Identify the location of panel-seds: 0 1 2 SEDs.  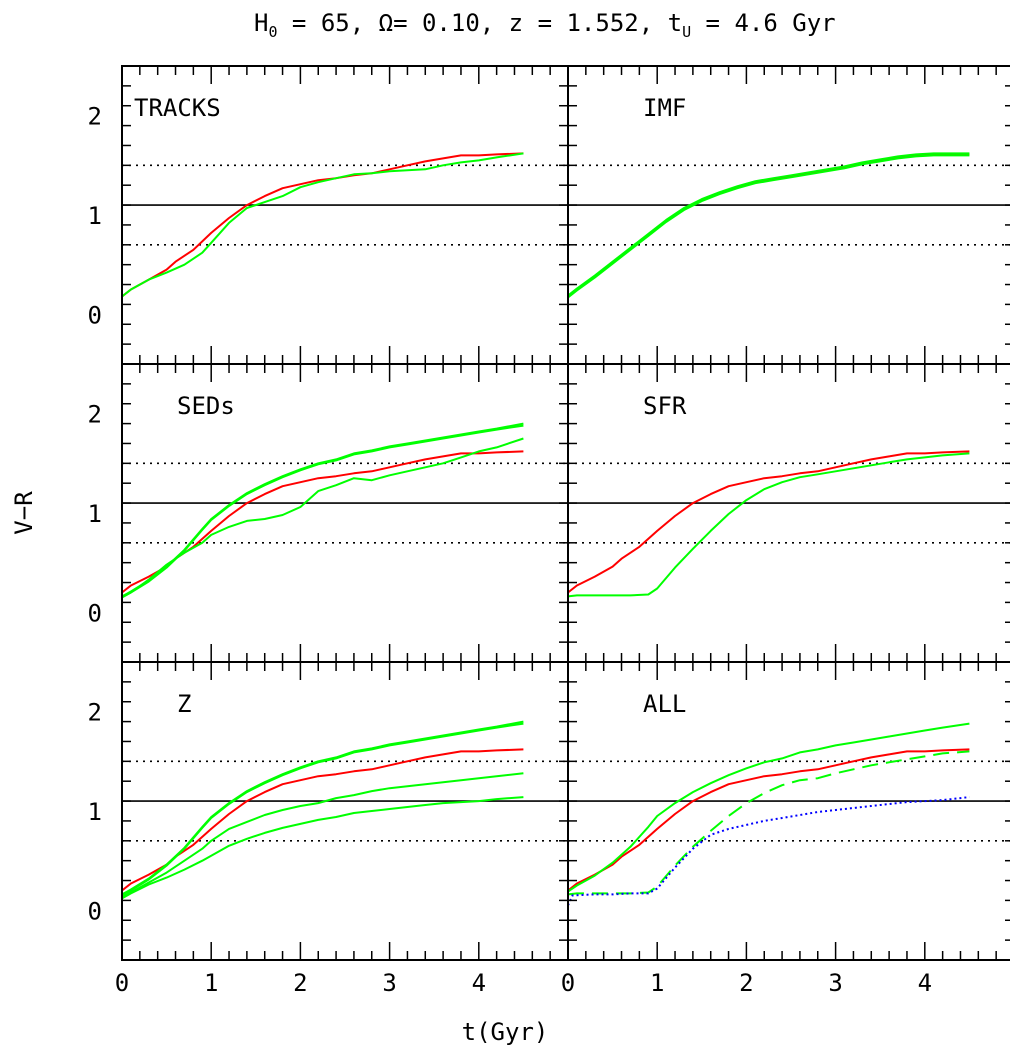
(328, 513).